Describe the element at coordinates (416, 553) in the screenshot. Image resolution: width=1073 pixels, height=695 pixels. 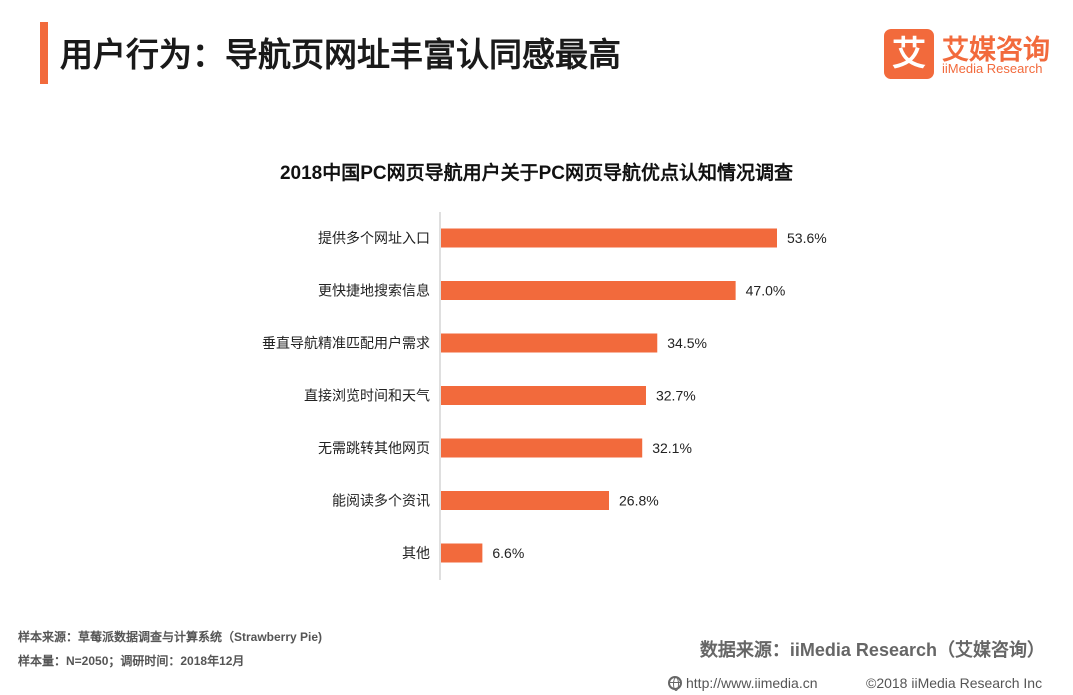
I see `category-label: 其他` at that location.